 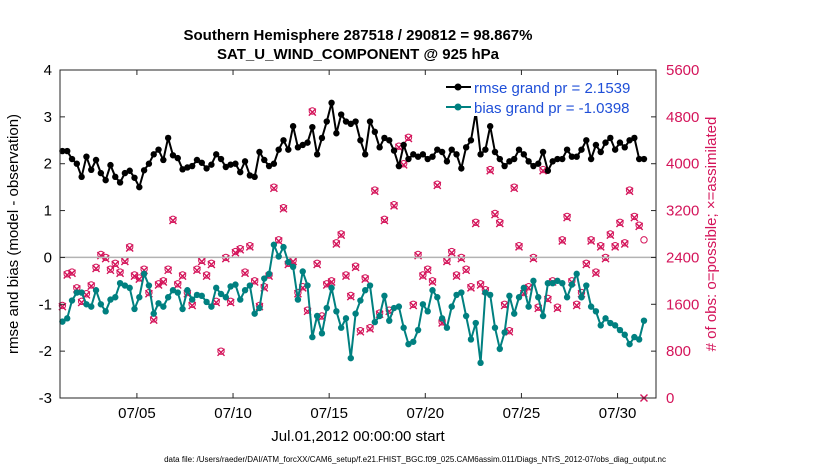 I want to click on x-tick-label: 07/25, so click(x=522, y=413).